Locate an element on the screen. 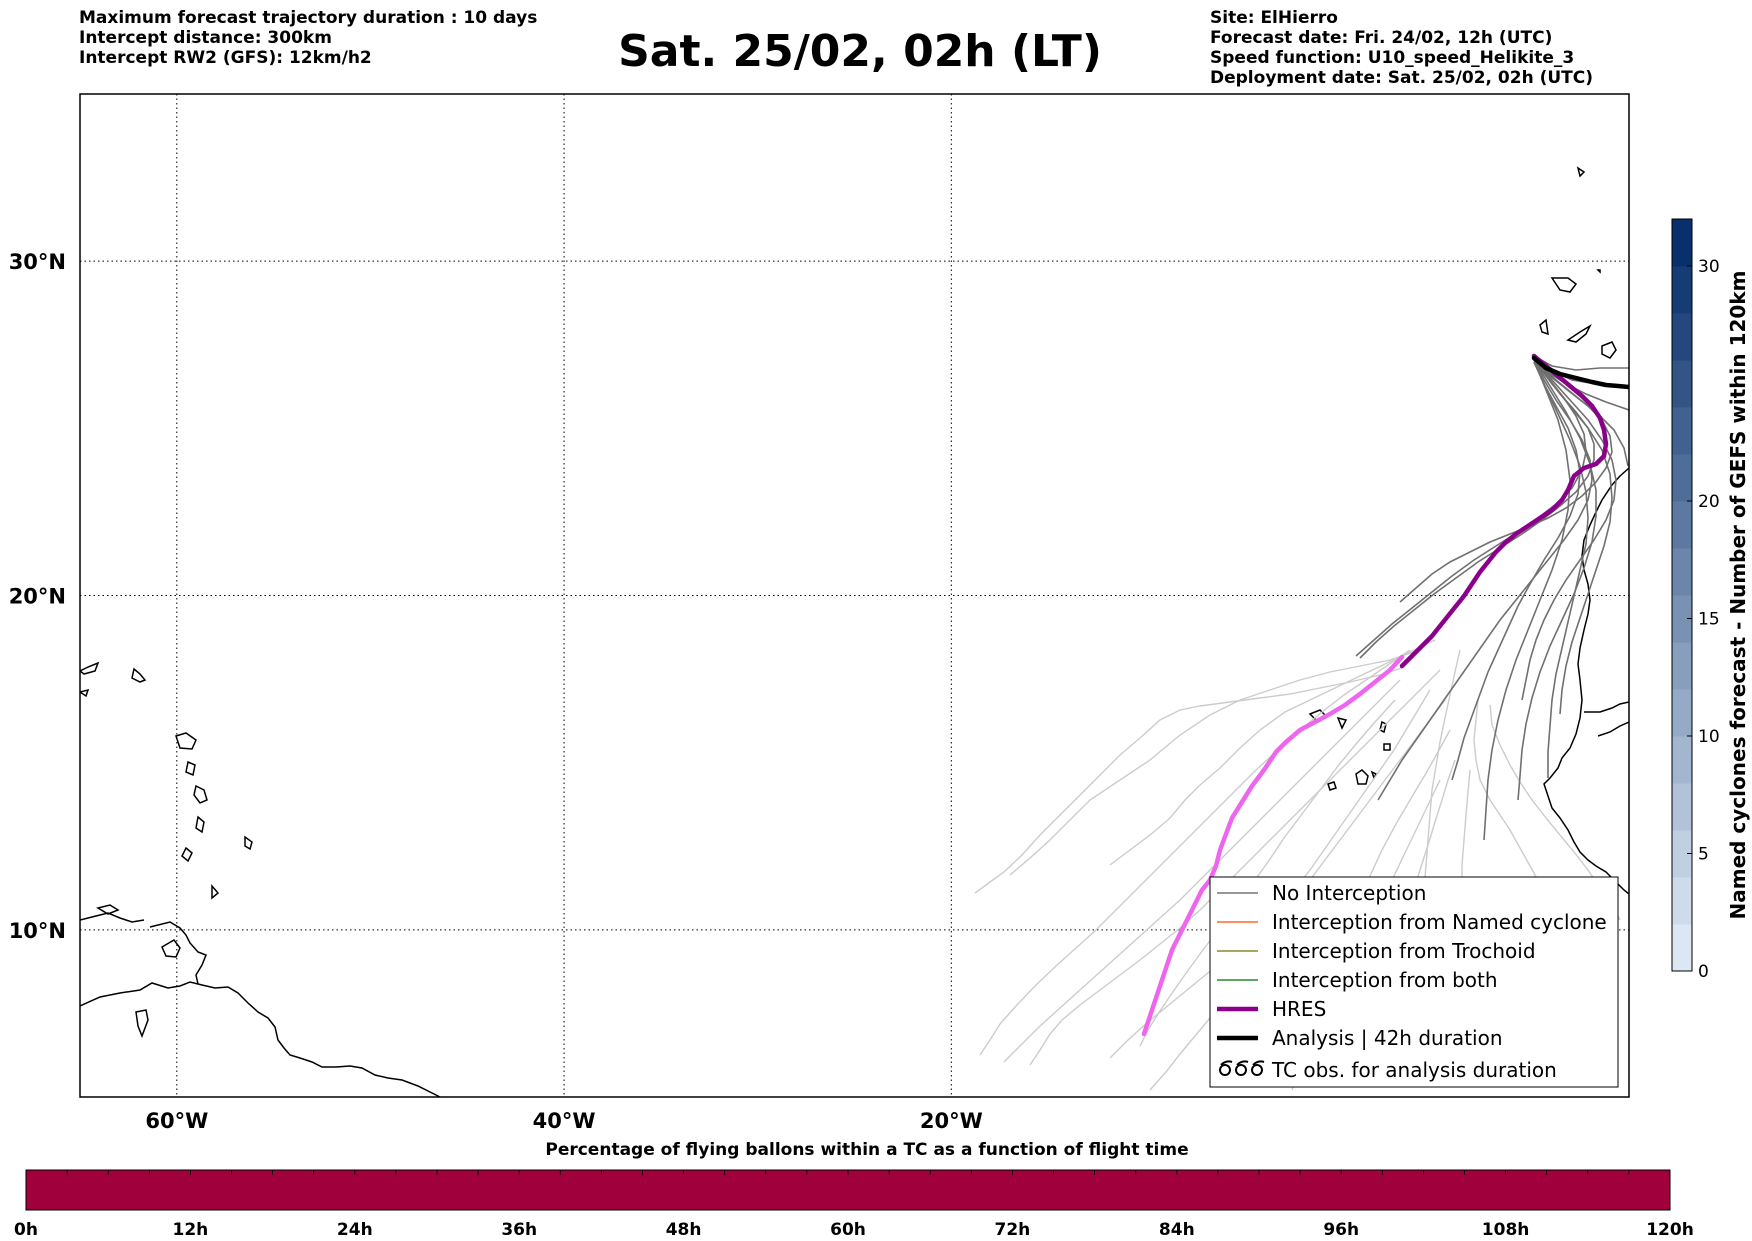 This screenshot has height=1241, width=1752. analysis-track is located at coordinates (1580, 372).